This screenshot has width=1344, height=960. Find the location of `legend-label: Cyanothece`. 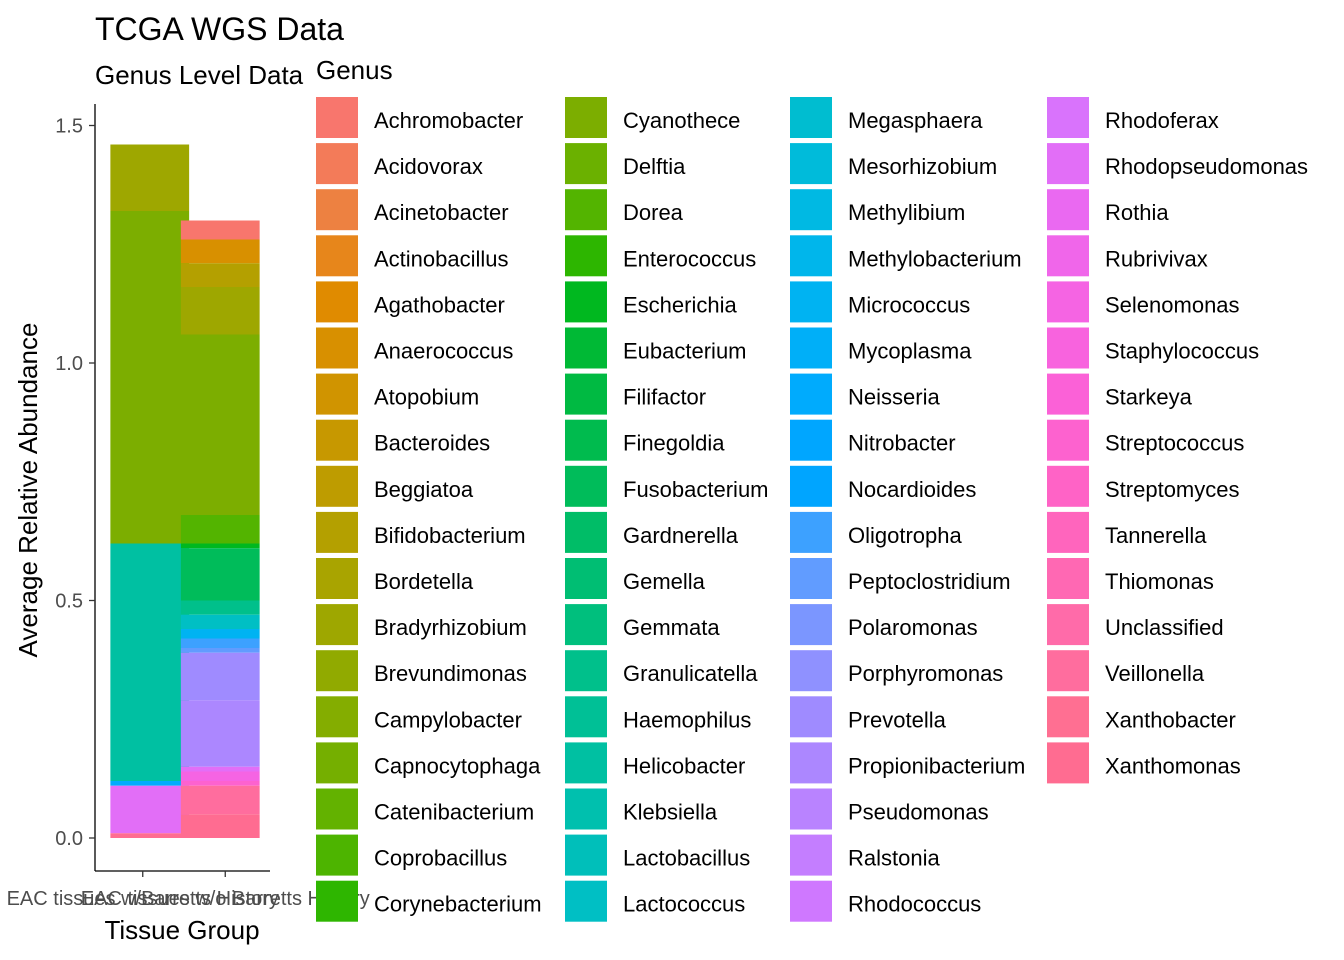

legend-label: Cyanothece is located at coordinates (681, 120).